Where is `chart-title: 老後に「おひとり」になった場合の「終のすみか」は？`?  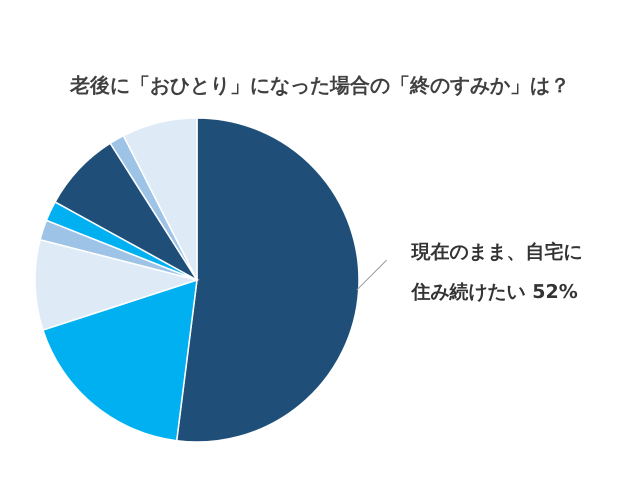
chart-title: 老後に「おひとり」になった場合の「終のすみか」は？ is located at coordinates (319, 85).